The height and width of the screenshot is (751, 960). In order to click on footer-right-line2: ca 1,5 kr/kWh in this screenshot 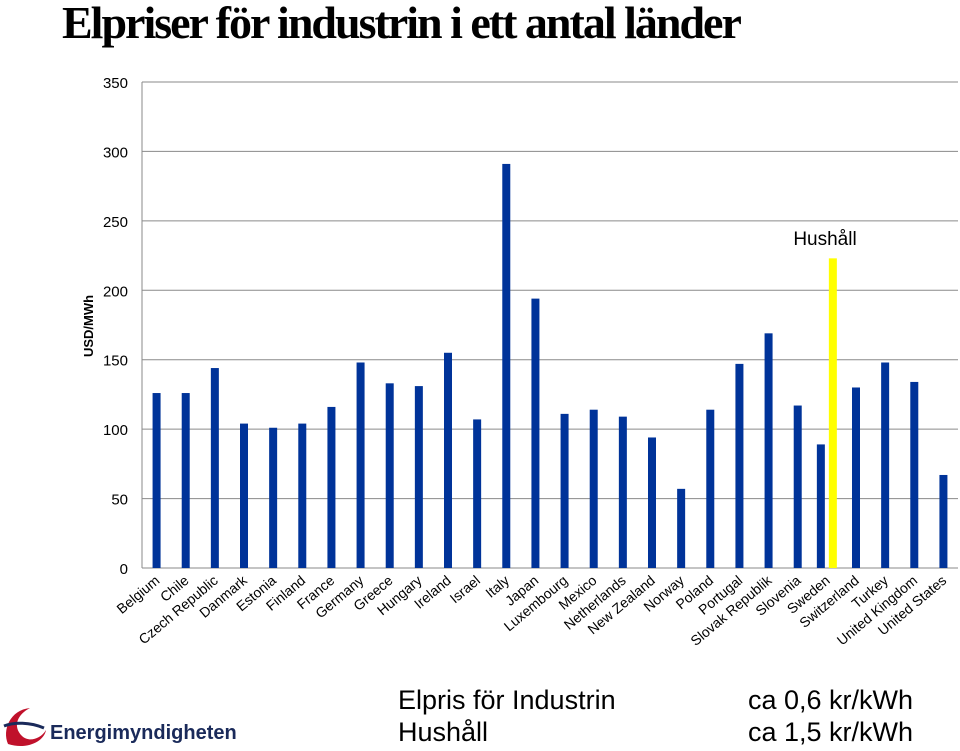, I will do `click(831, 732)`.